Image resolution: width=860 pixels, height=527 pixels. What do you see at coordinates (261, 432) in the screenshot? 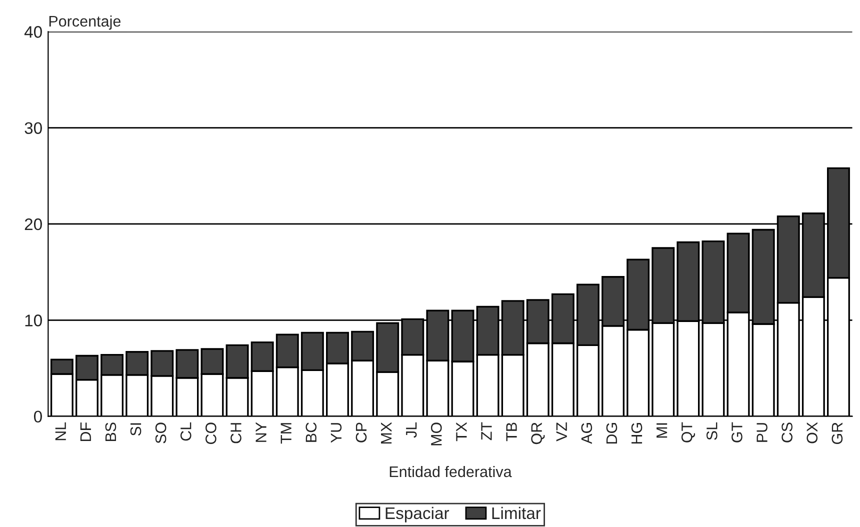
I see `x-tick-label: NY` at bounding box center [261, 432].